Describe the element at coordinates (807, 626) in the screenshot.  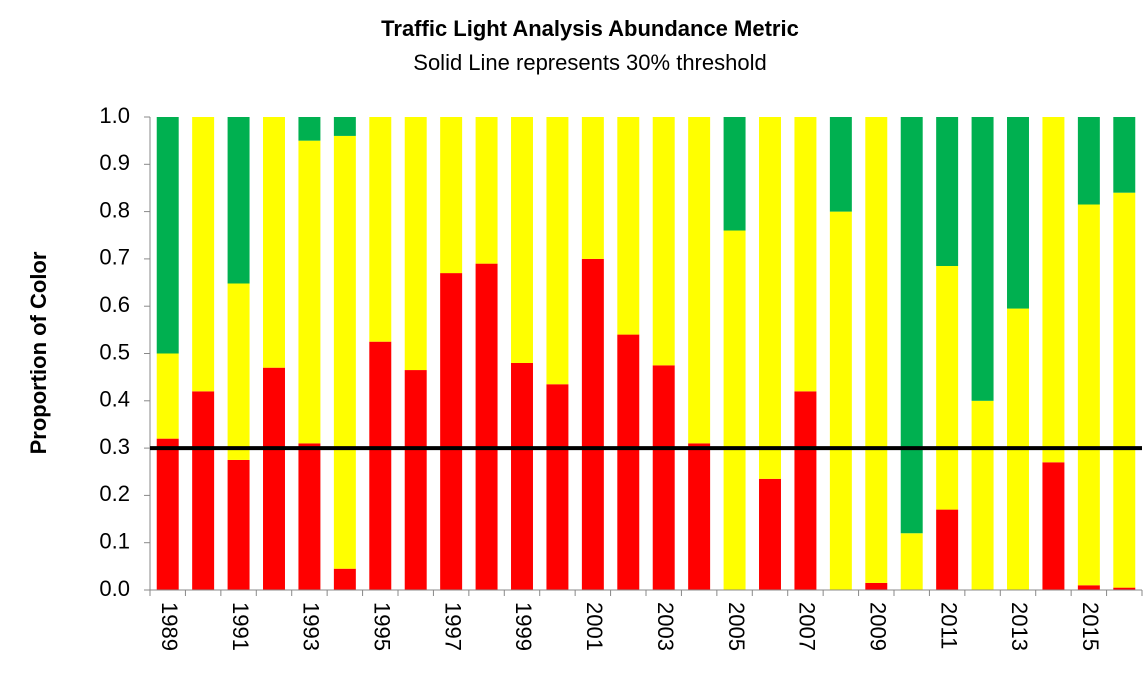
I see `x-tick-label: 2007` at that location.